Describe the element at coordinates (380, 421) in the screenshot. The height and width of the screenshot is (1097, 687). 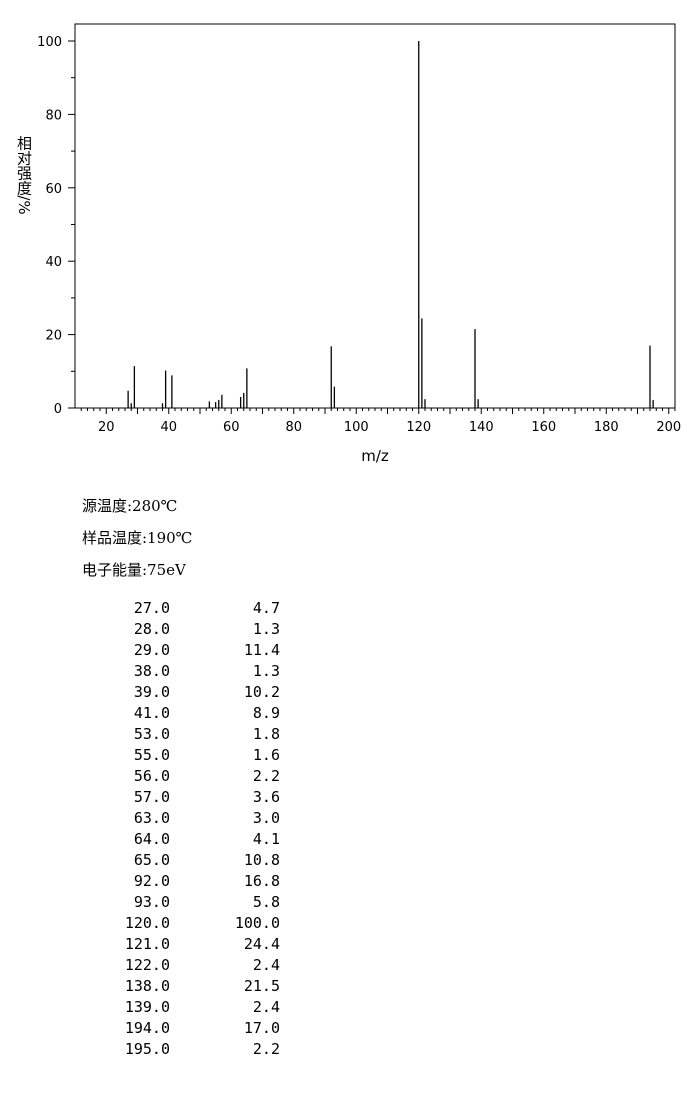
I see `x-axis-ticks: 20 40 60 80 100 120 140 160 180 200` at that location.